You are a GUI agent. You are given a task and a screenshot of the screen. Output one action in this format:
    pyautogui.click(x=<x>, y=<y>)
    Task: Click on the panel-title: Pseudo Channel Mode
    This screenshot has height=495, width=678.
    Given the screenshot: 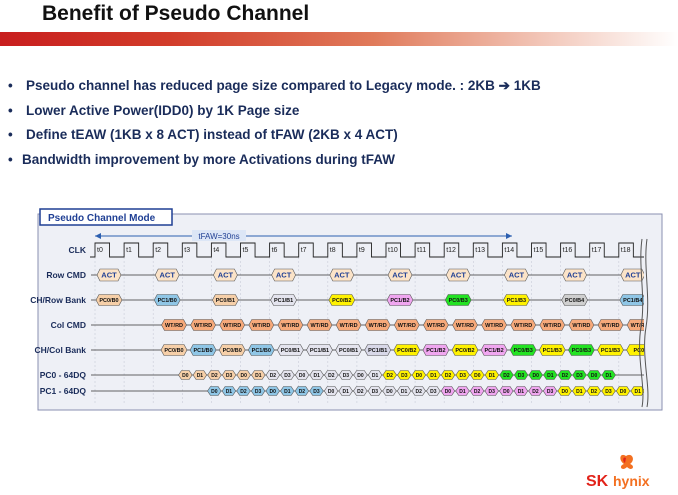 What is the action you would take?
    pyautogui.click(x=102, y=218)
    